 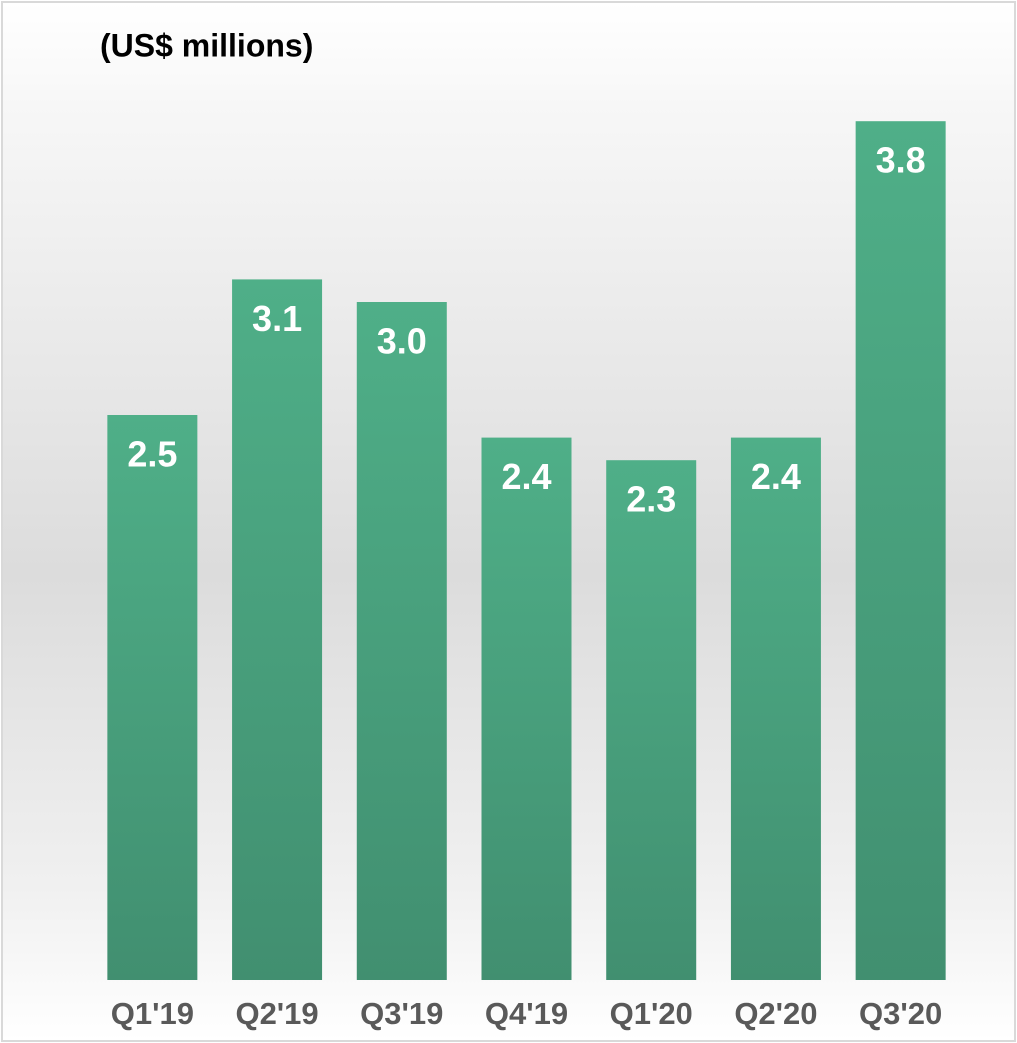 What do you see at coordinates (775, 1013) in the screenshot?
I see `x-tick-label: Q2'20` at bounding box center [775, 1013].